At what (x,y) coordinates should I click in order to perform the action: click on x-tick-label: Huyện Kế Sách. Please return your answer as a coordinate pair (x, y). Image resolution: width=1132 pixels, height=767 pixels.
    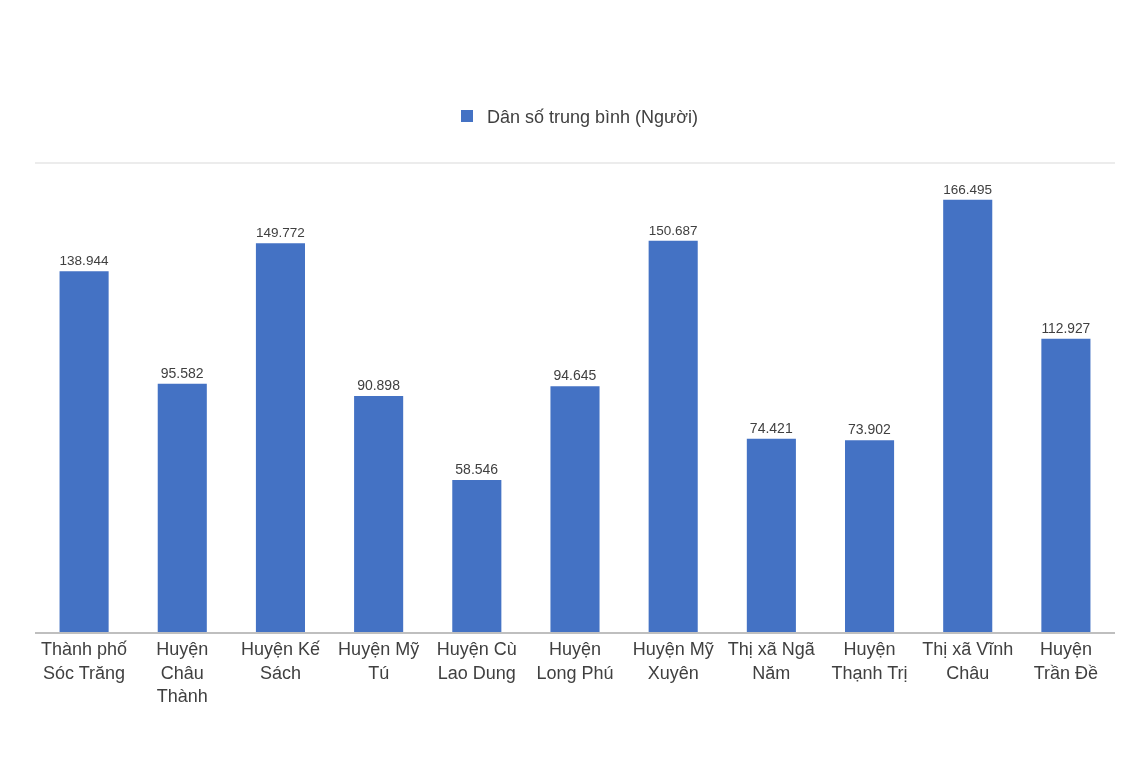
    Looking at the image, I should click on (280, 661).